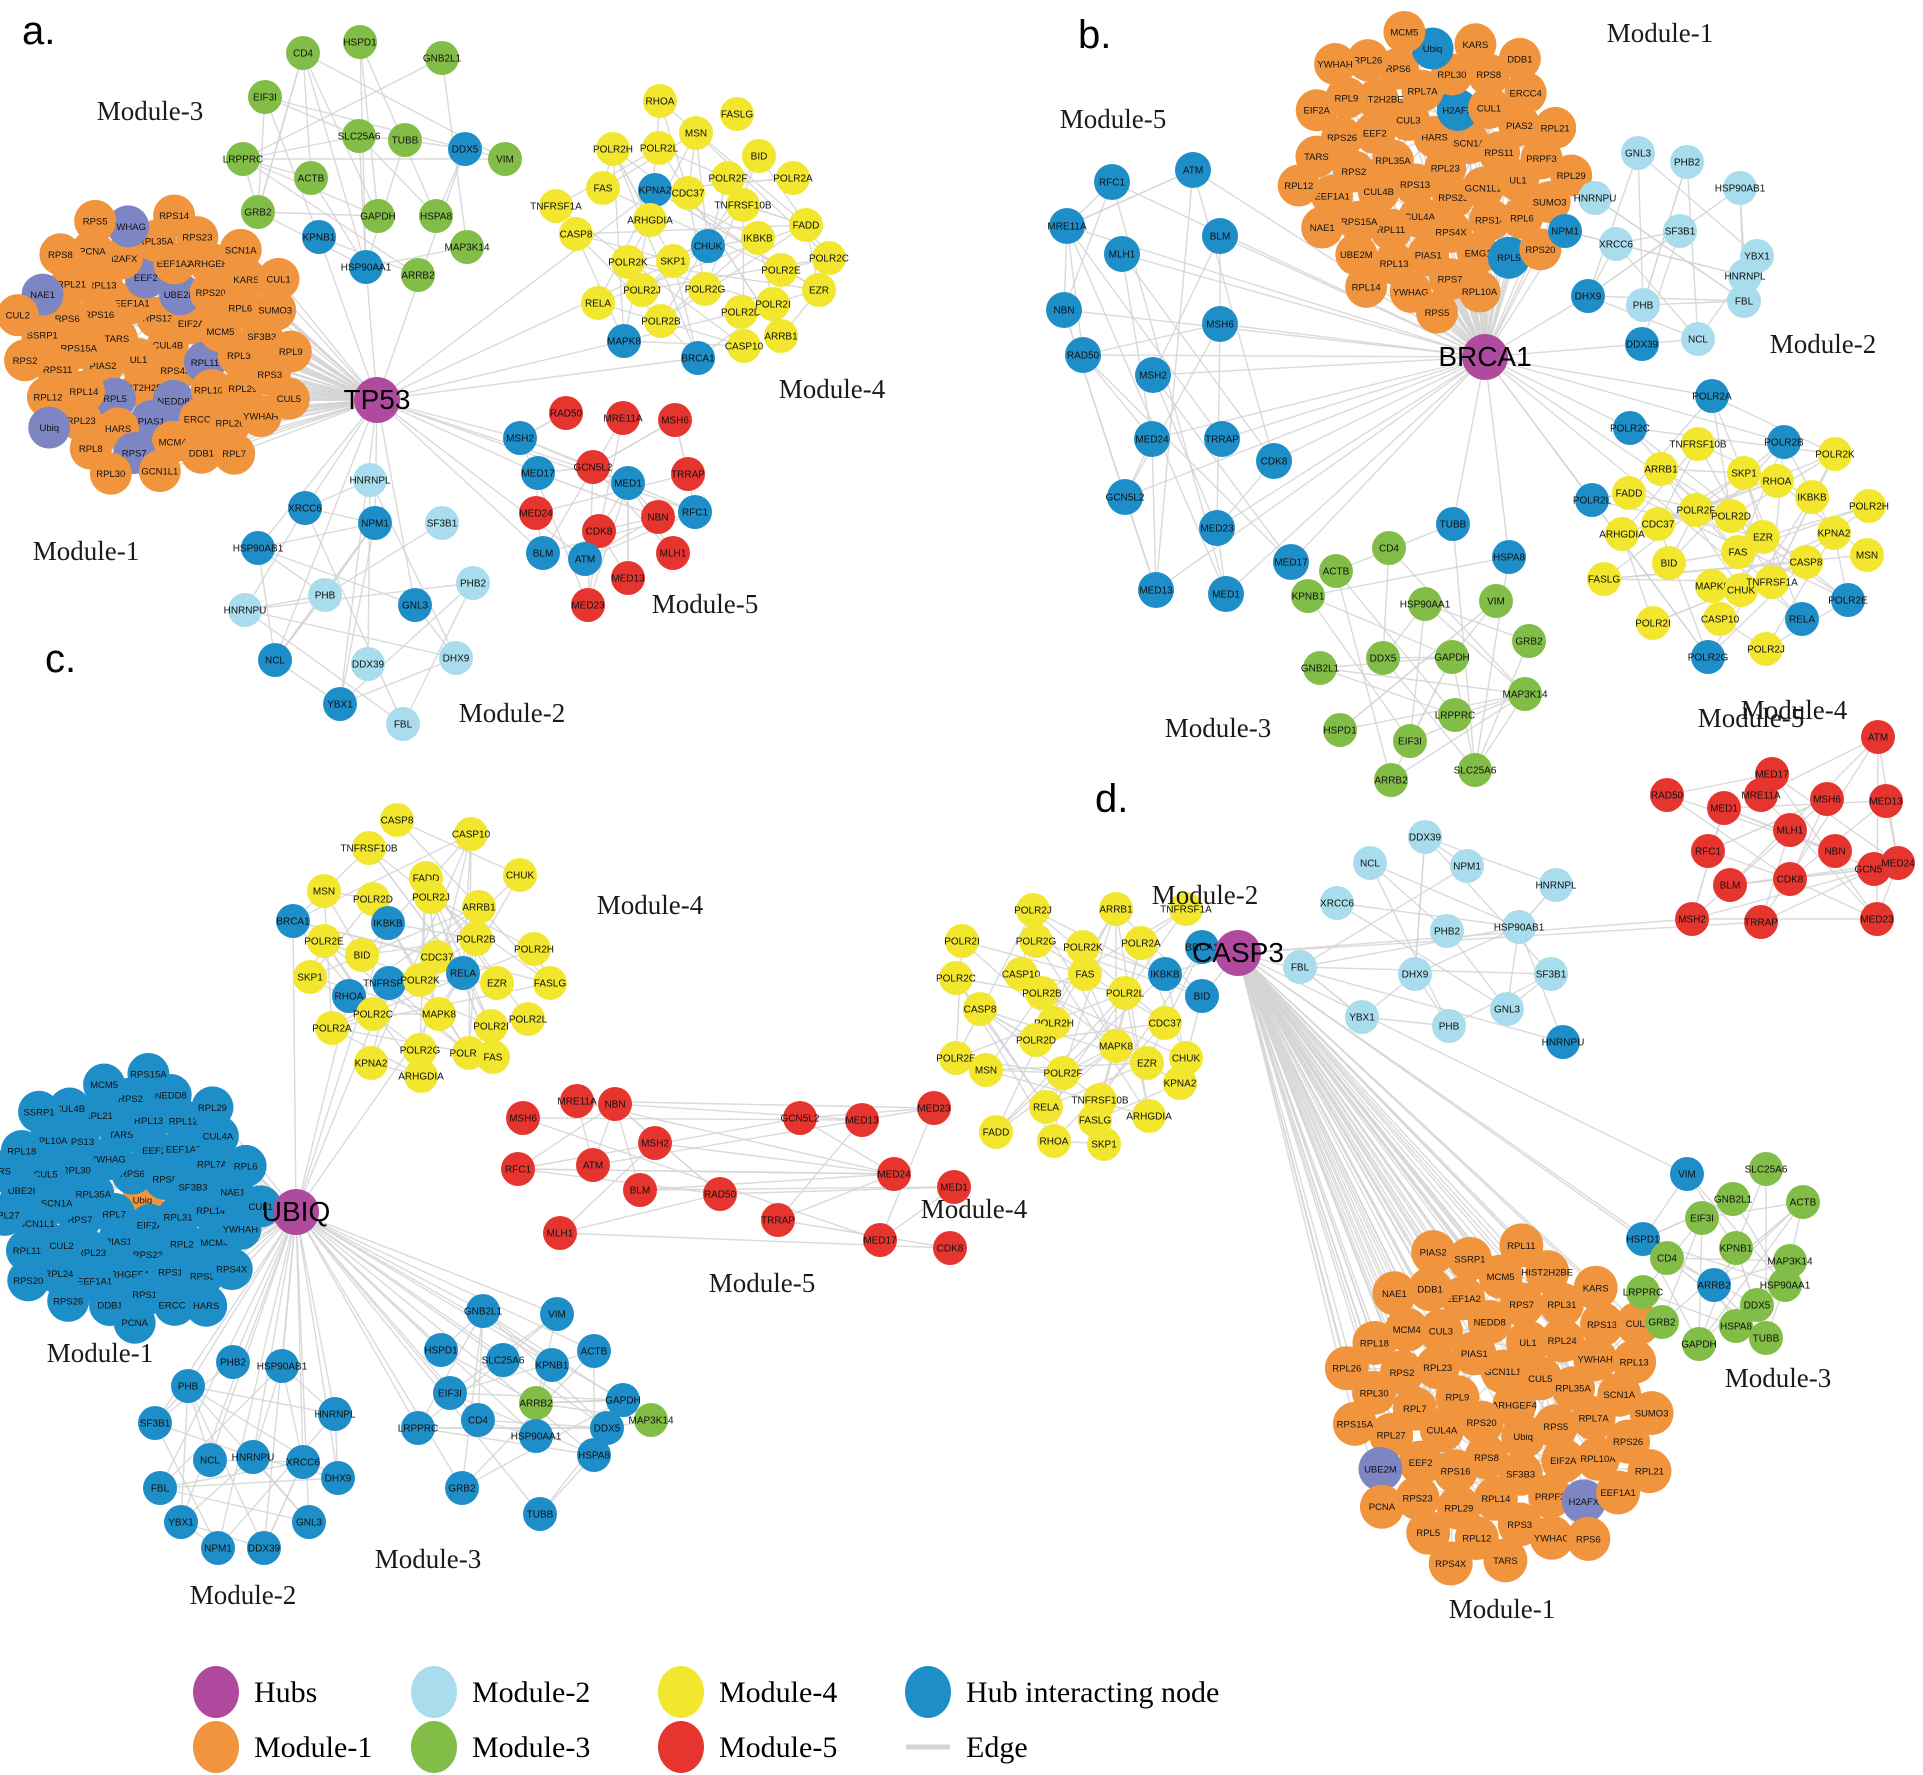  What do you see at coordinates (950, 1248) in the screenshot?
I see `node-c-CDK8: CDK8` at bounding box center [950, 1248].